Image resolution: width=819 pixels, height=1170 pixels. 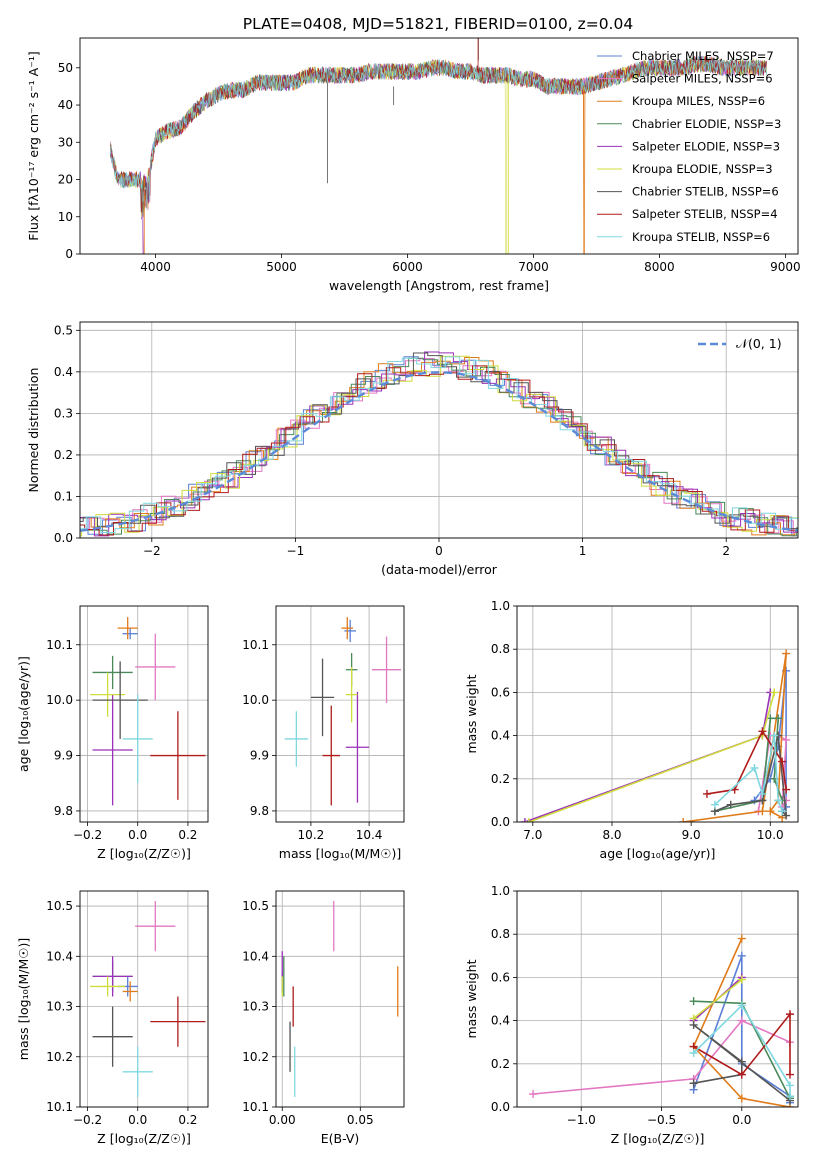 I want to click on y-tick-label: 1.0, so click(x=500, y=606).